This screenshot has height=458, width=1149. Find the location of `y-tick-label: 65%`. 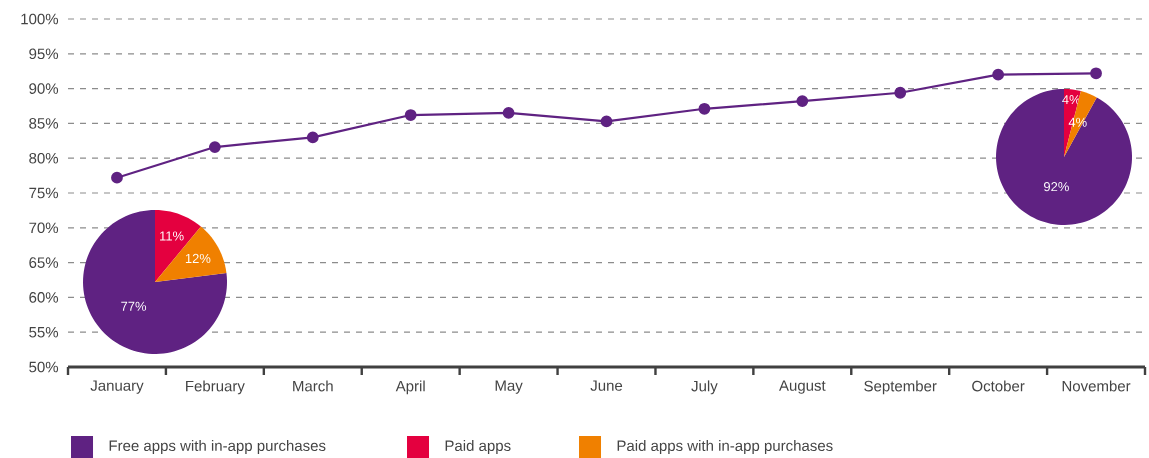

y-tick-label: 65% is located at coordinates (44, 262).